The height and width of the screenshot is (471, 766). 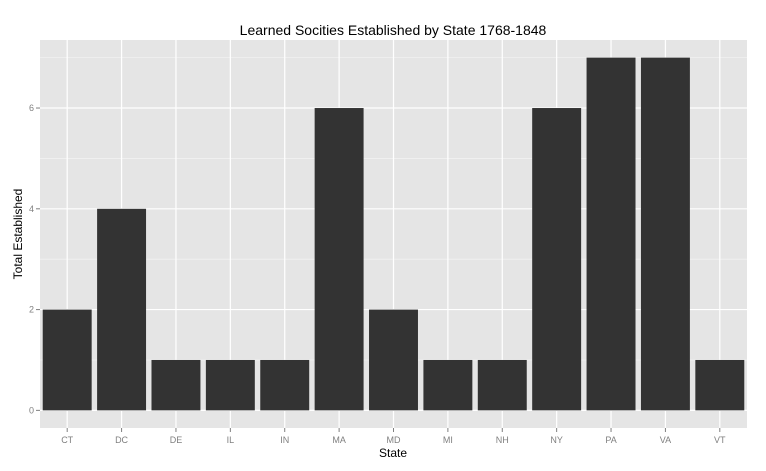 What do you see at coordinates (720, 440) in the screenshot?
I see `x-tick-label: VT` at bounding box center [720, 440].